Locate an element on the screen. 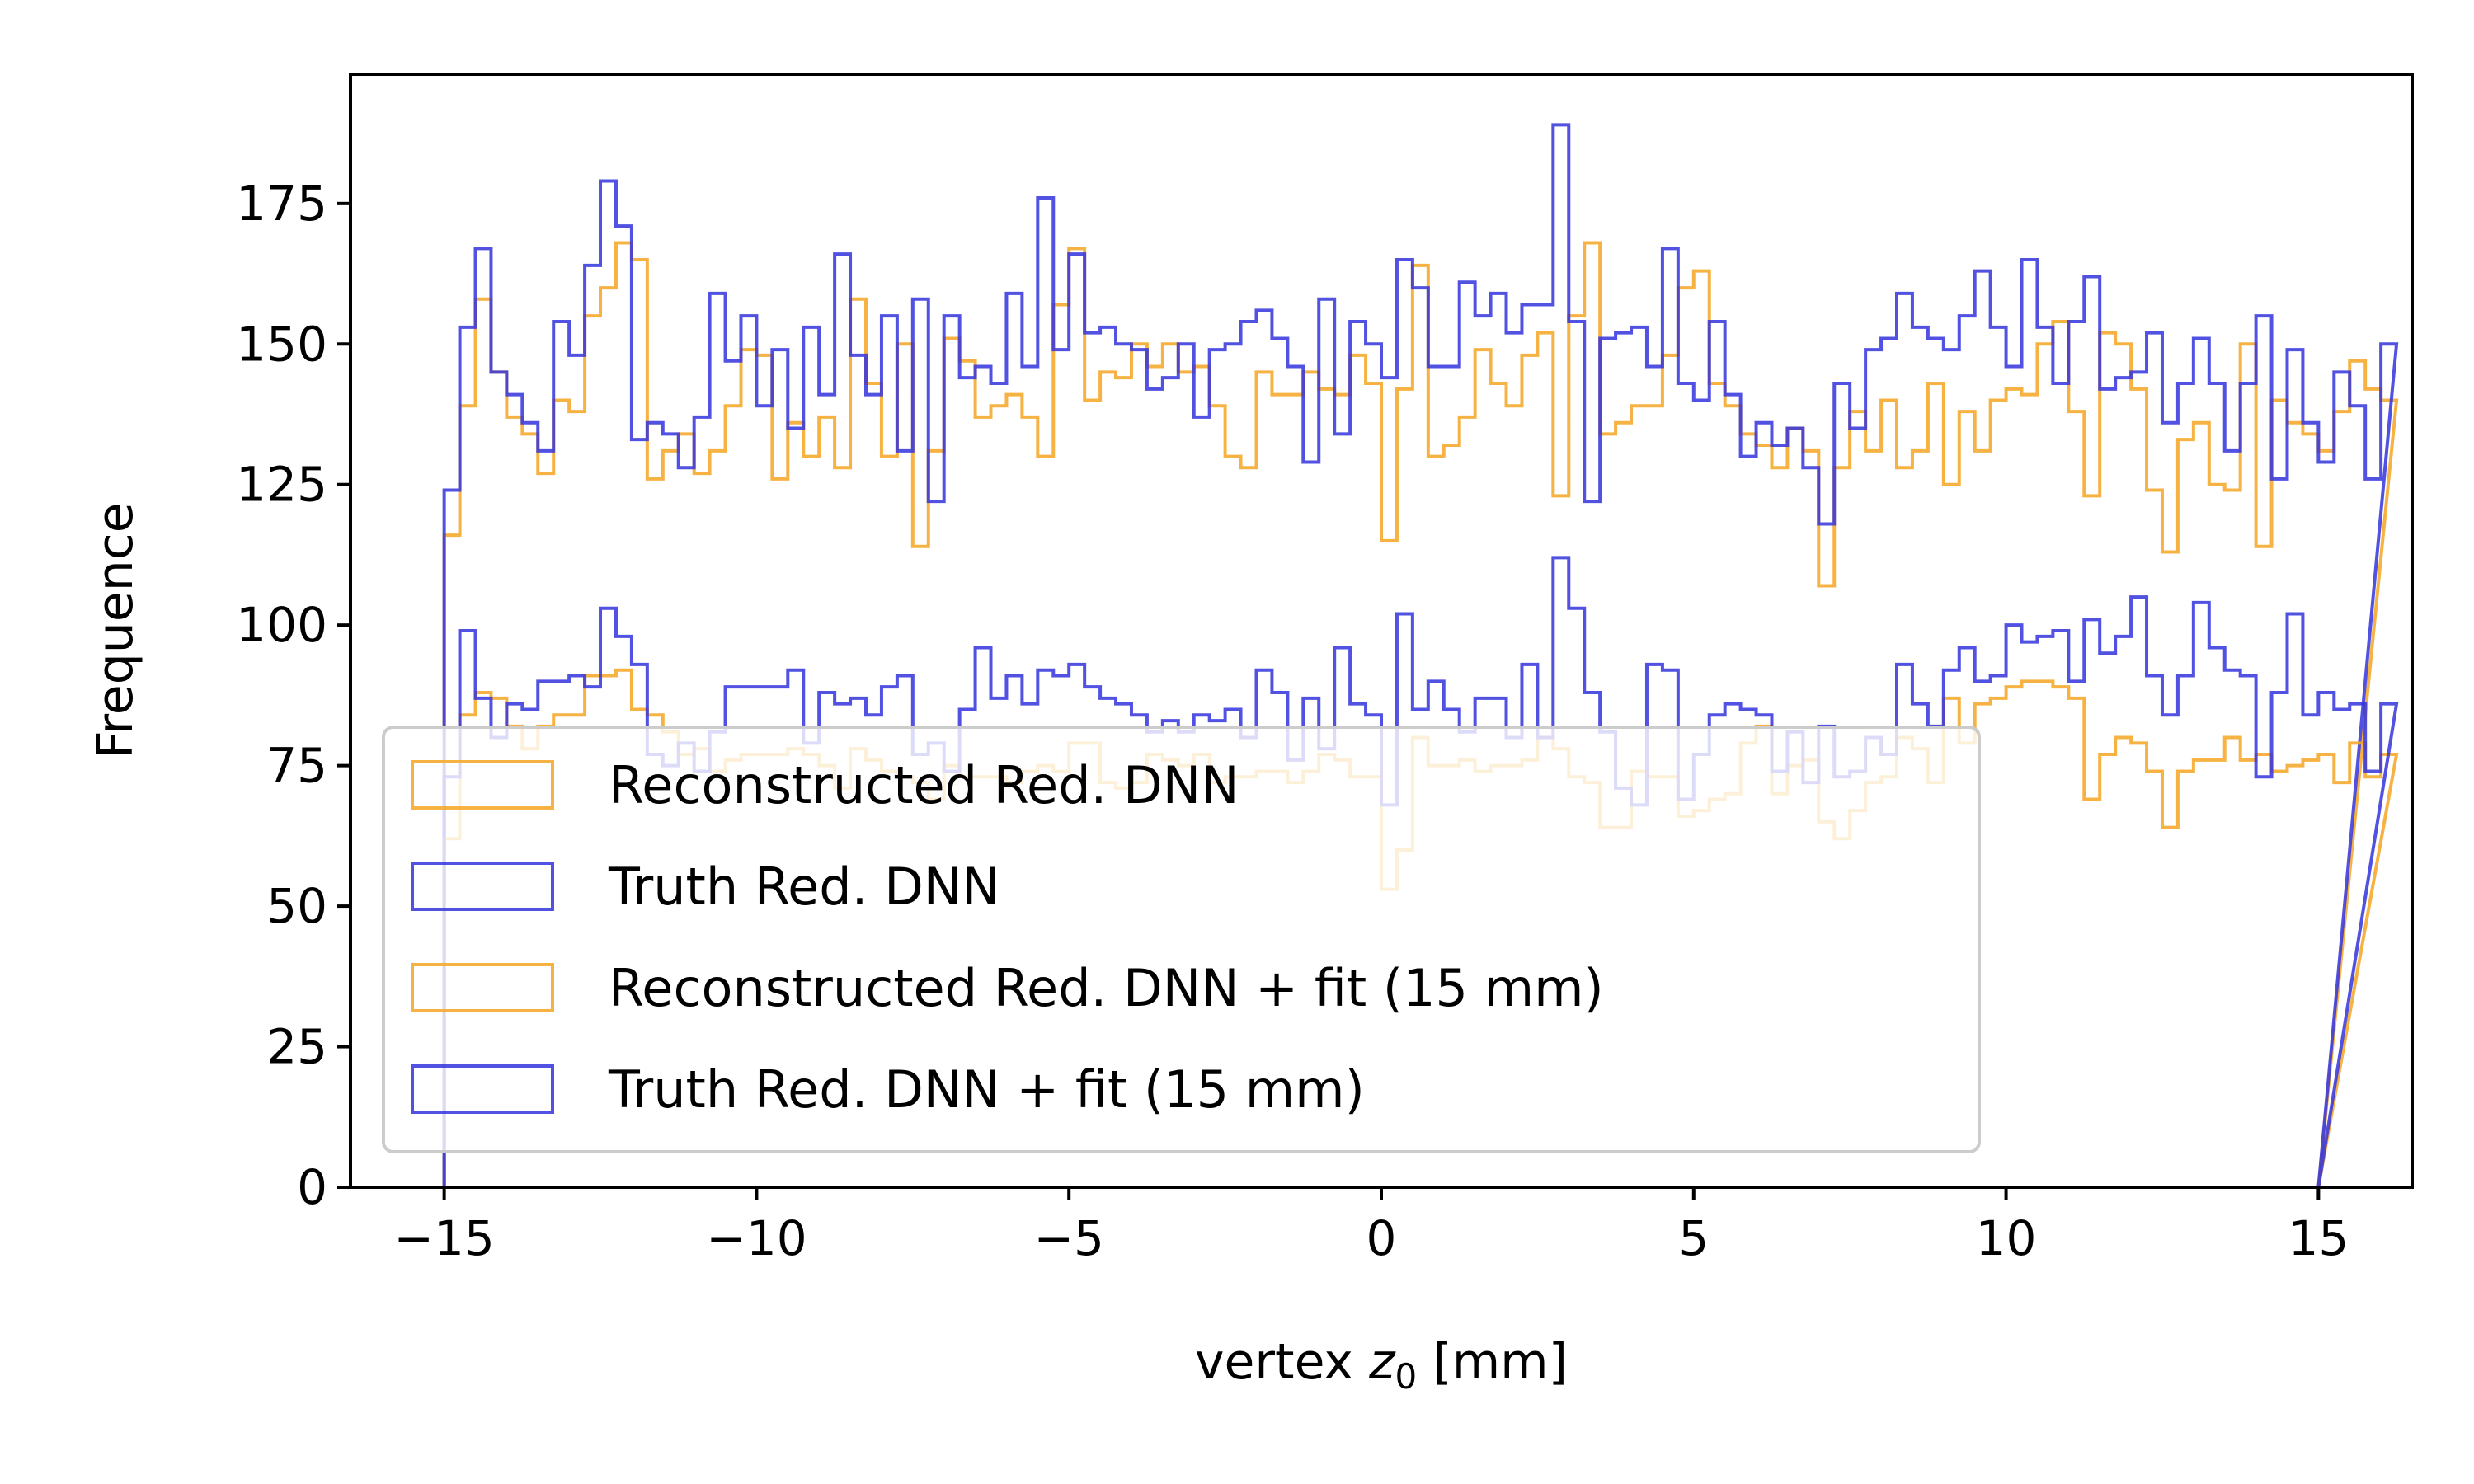 The width and height of the screenshot is (2474, 1484). x-tick-label: 5 is located at coordinates (1693, 1238).